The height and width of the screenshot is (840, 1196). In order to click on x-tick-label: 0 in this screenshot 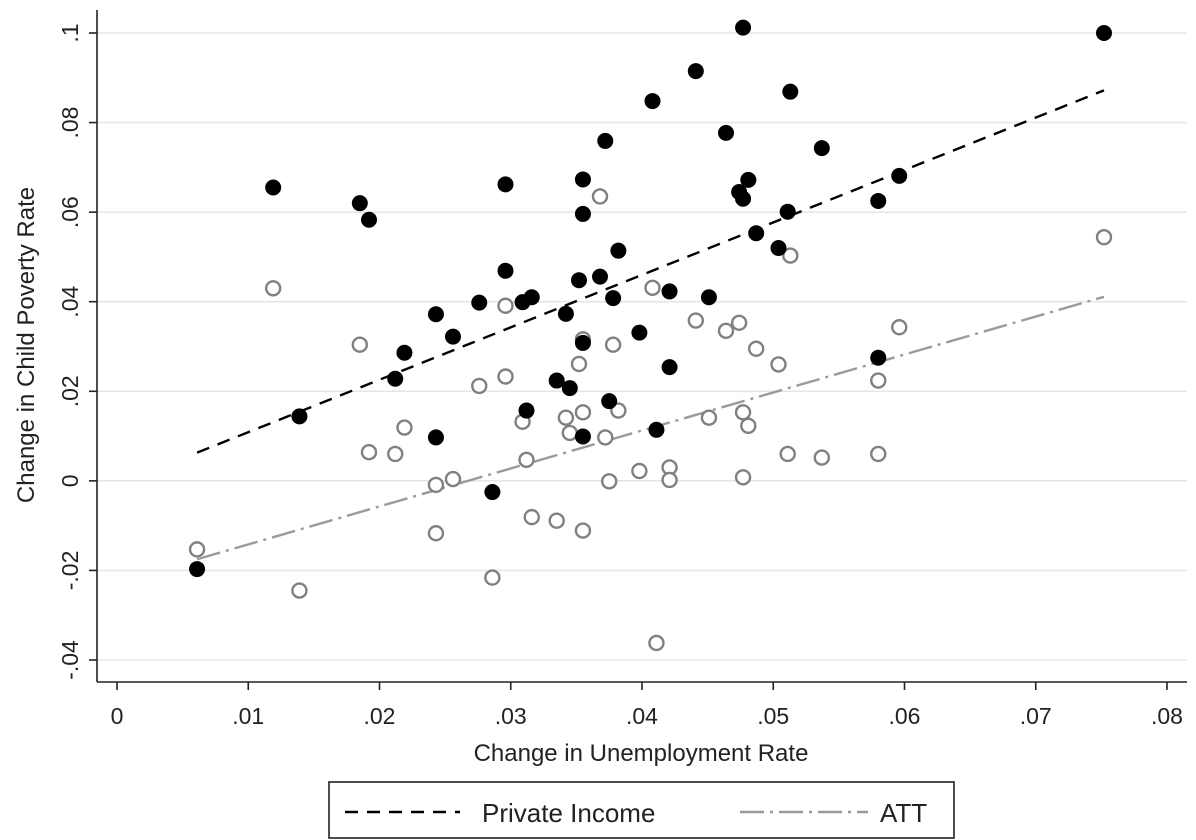, I will do `click(117, 716)`.